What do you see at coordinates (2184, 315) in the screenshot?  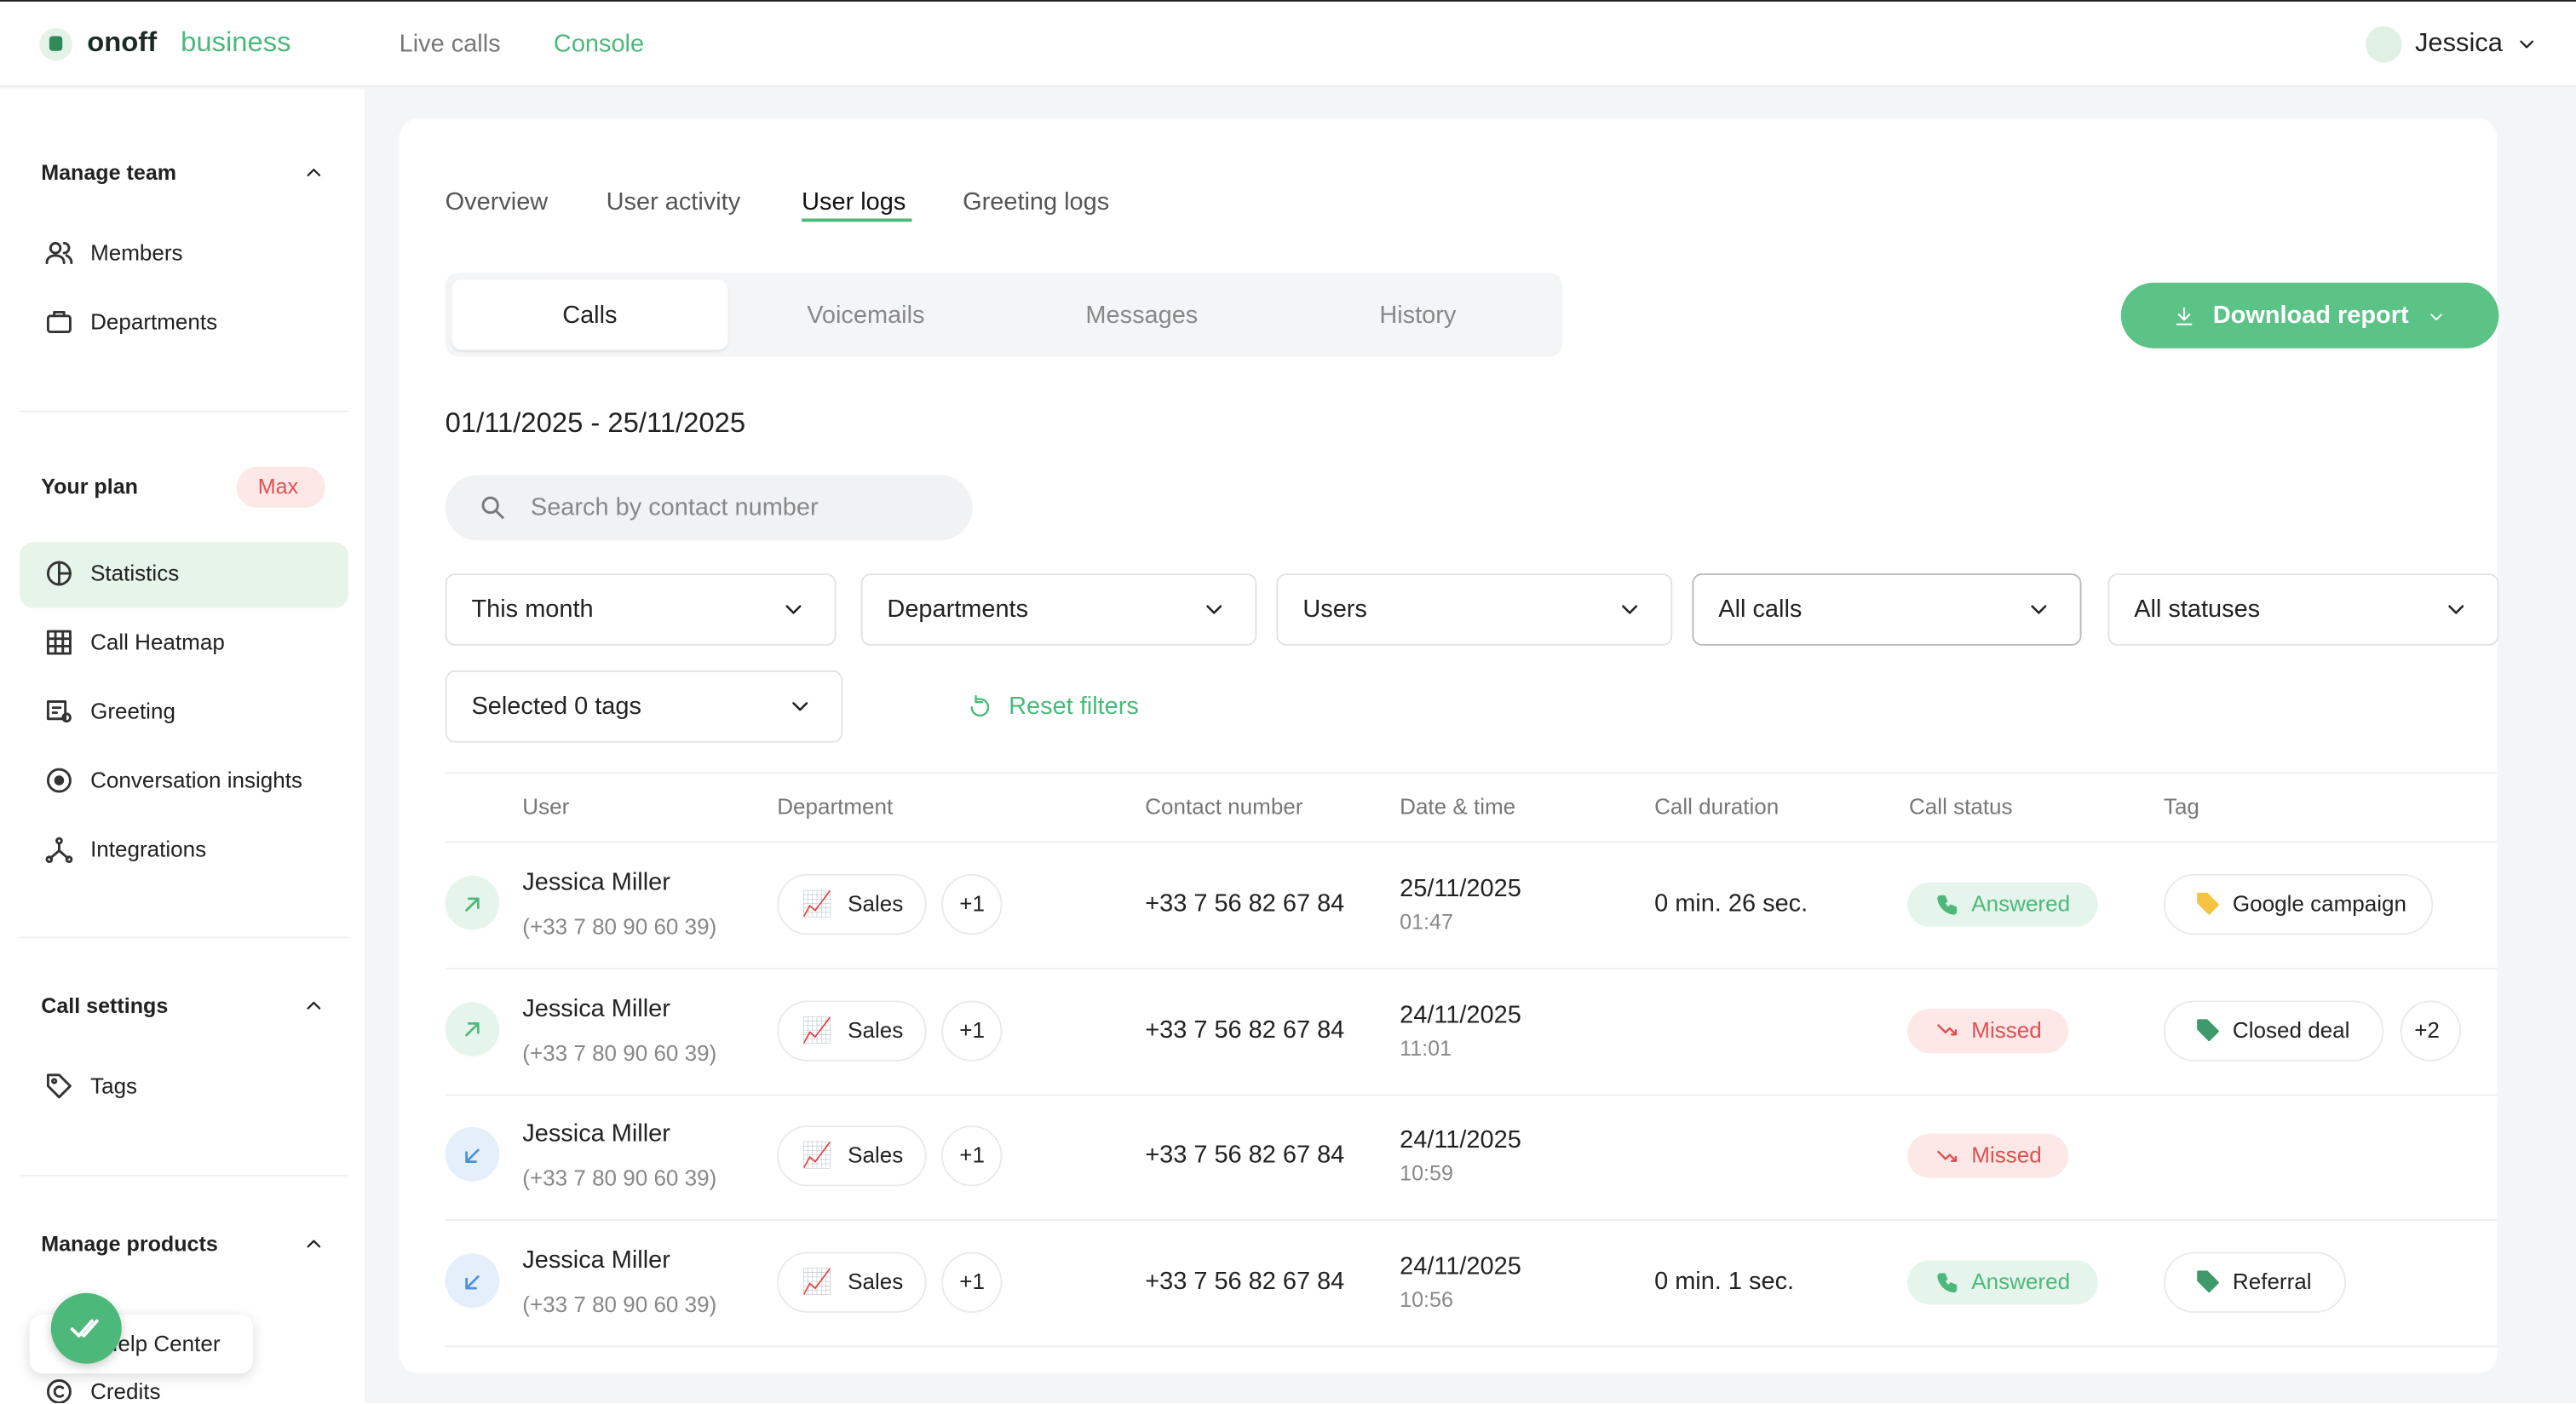 I see `download-icon` at bounding box center [2184, 315].